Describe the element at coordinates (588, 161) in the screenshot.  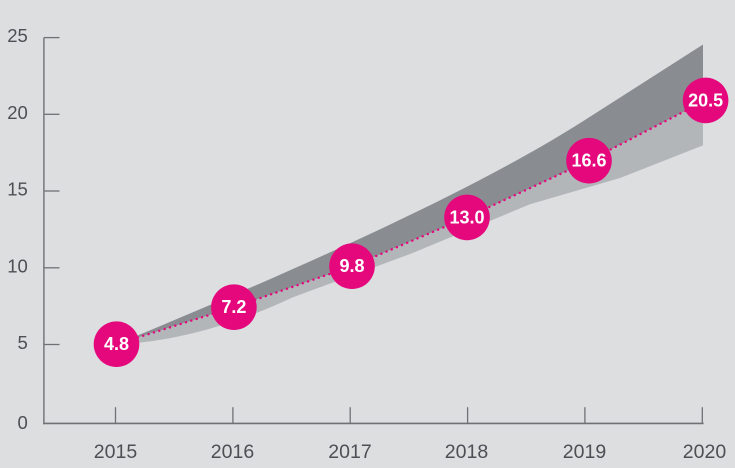
I see `svg-text: 16.6` at that location.